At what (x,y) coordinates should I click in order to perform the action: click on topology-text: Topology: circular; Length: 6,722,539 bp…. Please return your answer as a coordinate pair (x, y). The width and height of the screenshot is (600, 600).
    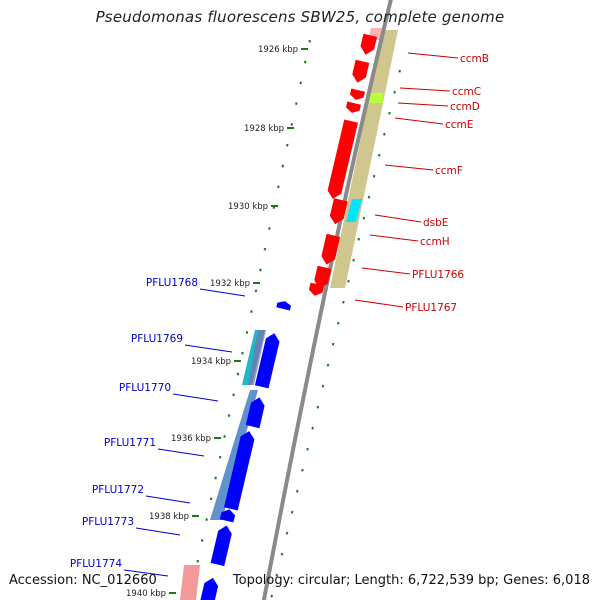
    Looking at the image, I should click on (411, 580).